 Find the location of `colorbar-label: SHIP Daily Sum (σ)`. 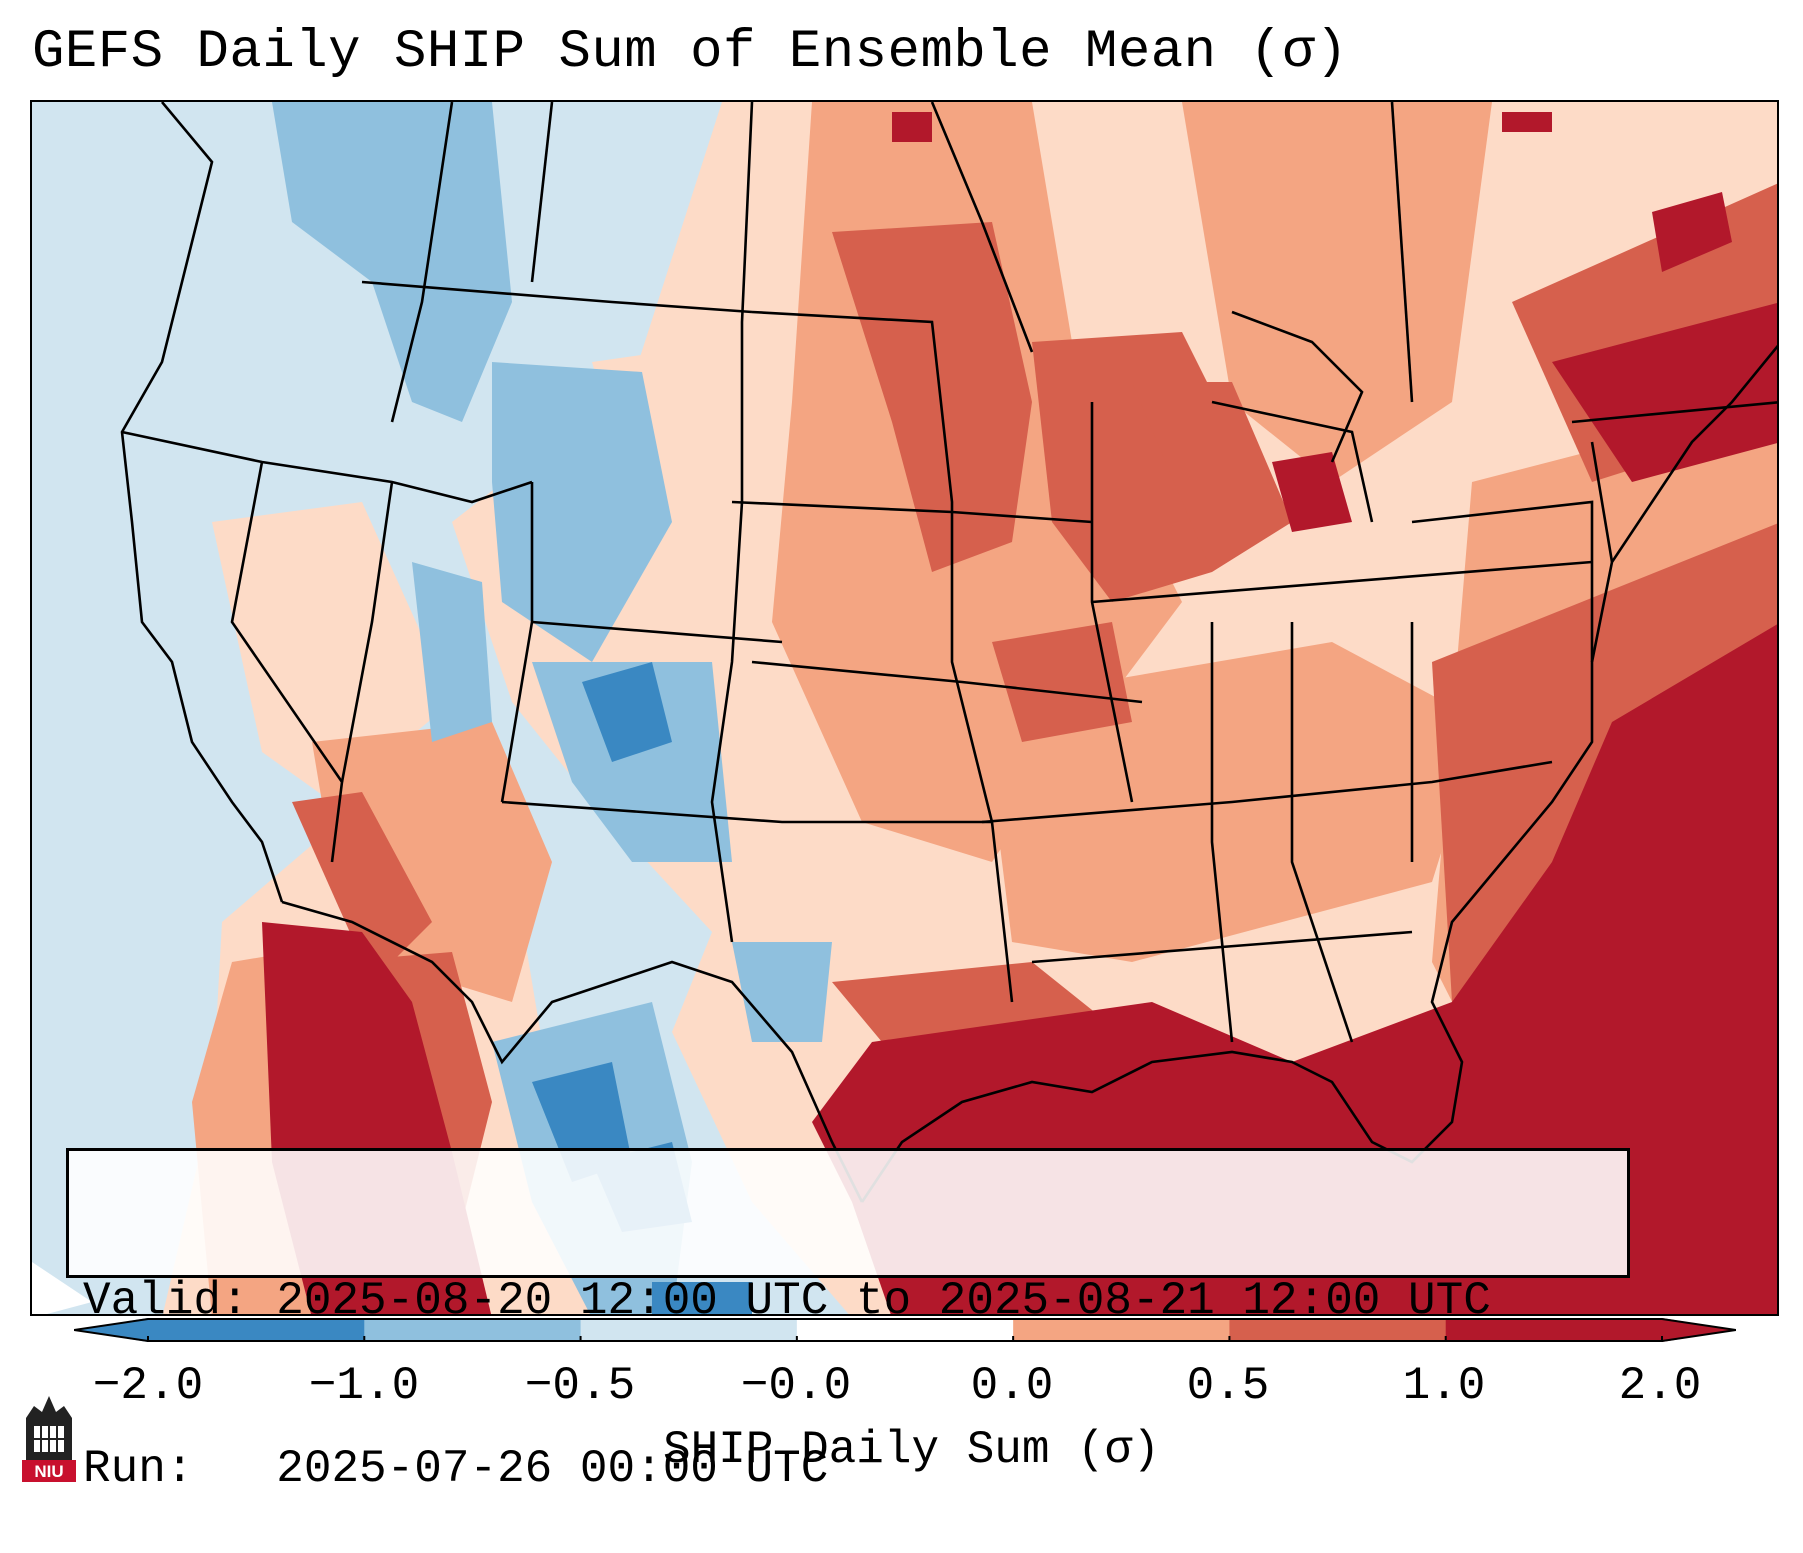

colorbar-label: SHIP Daily Sum (σ) is located at coordinates (911, 1450).